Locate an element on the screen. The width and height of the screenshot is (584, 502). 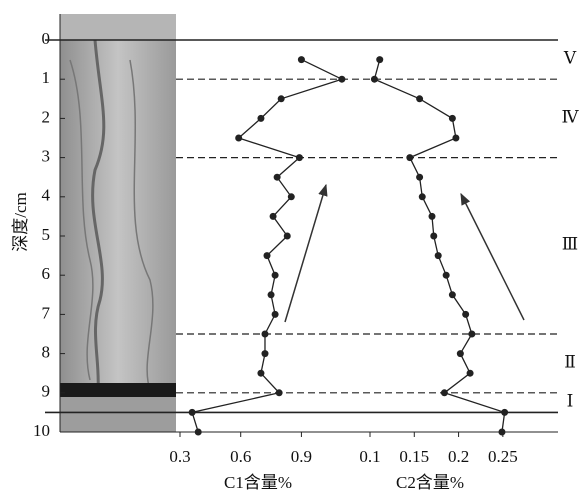
x-tick-label: 0.9 is located at coordinates (301, 456).